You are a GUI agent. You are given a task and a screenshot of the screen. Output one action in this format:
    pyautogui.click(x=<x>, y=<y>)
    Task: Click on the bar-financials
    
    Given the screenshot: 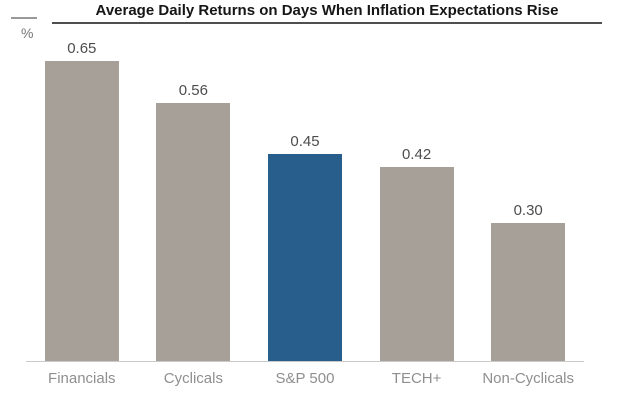 What is the action you would take?
    pyautogui.click(x=81, y=211)
    